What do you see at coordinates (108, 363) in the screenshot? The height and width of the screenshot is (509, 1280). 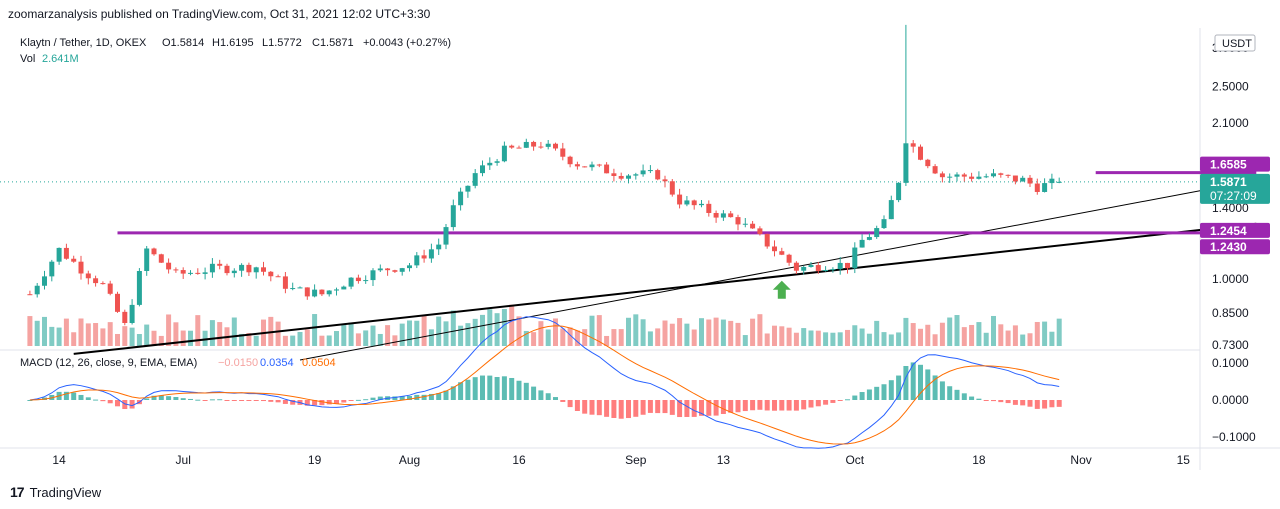 I see `macd-title: MACD (12, 26, close, 9, EMA, EMA)` at bounding box center [108, 363].